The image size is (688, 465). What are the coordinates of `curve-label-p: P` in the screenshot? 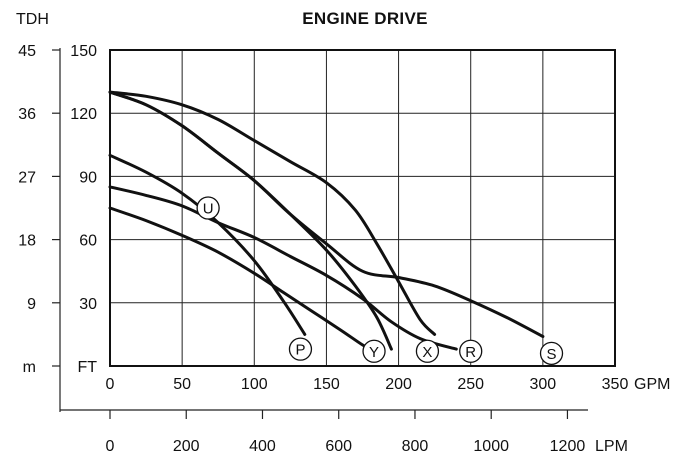 It's located at (300, 350).